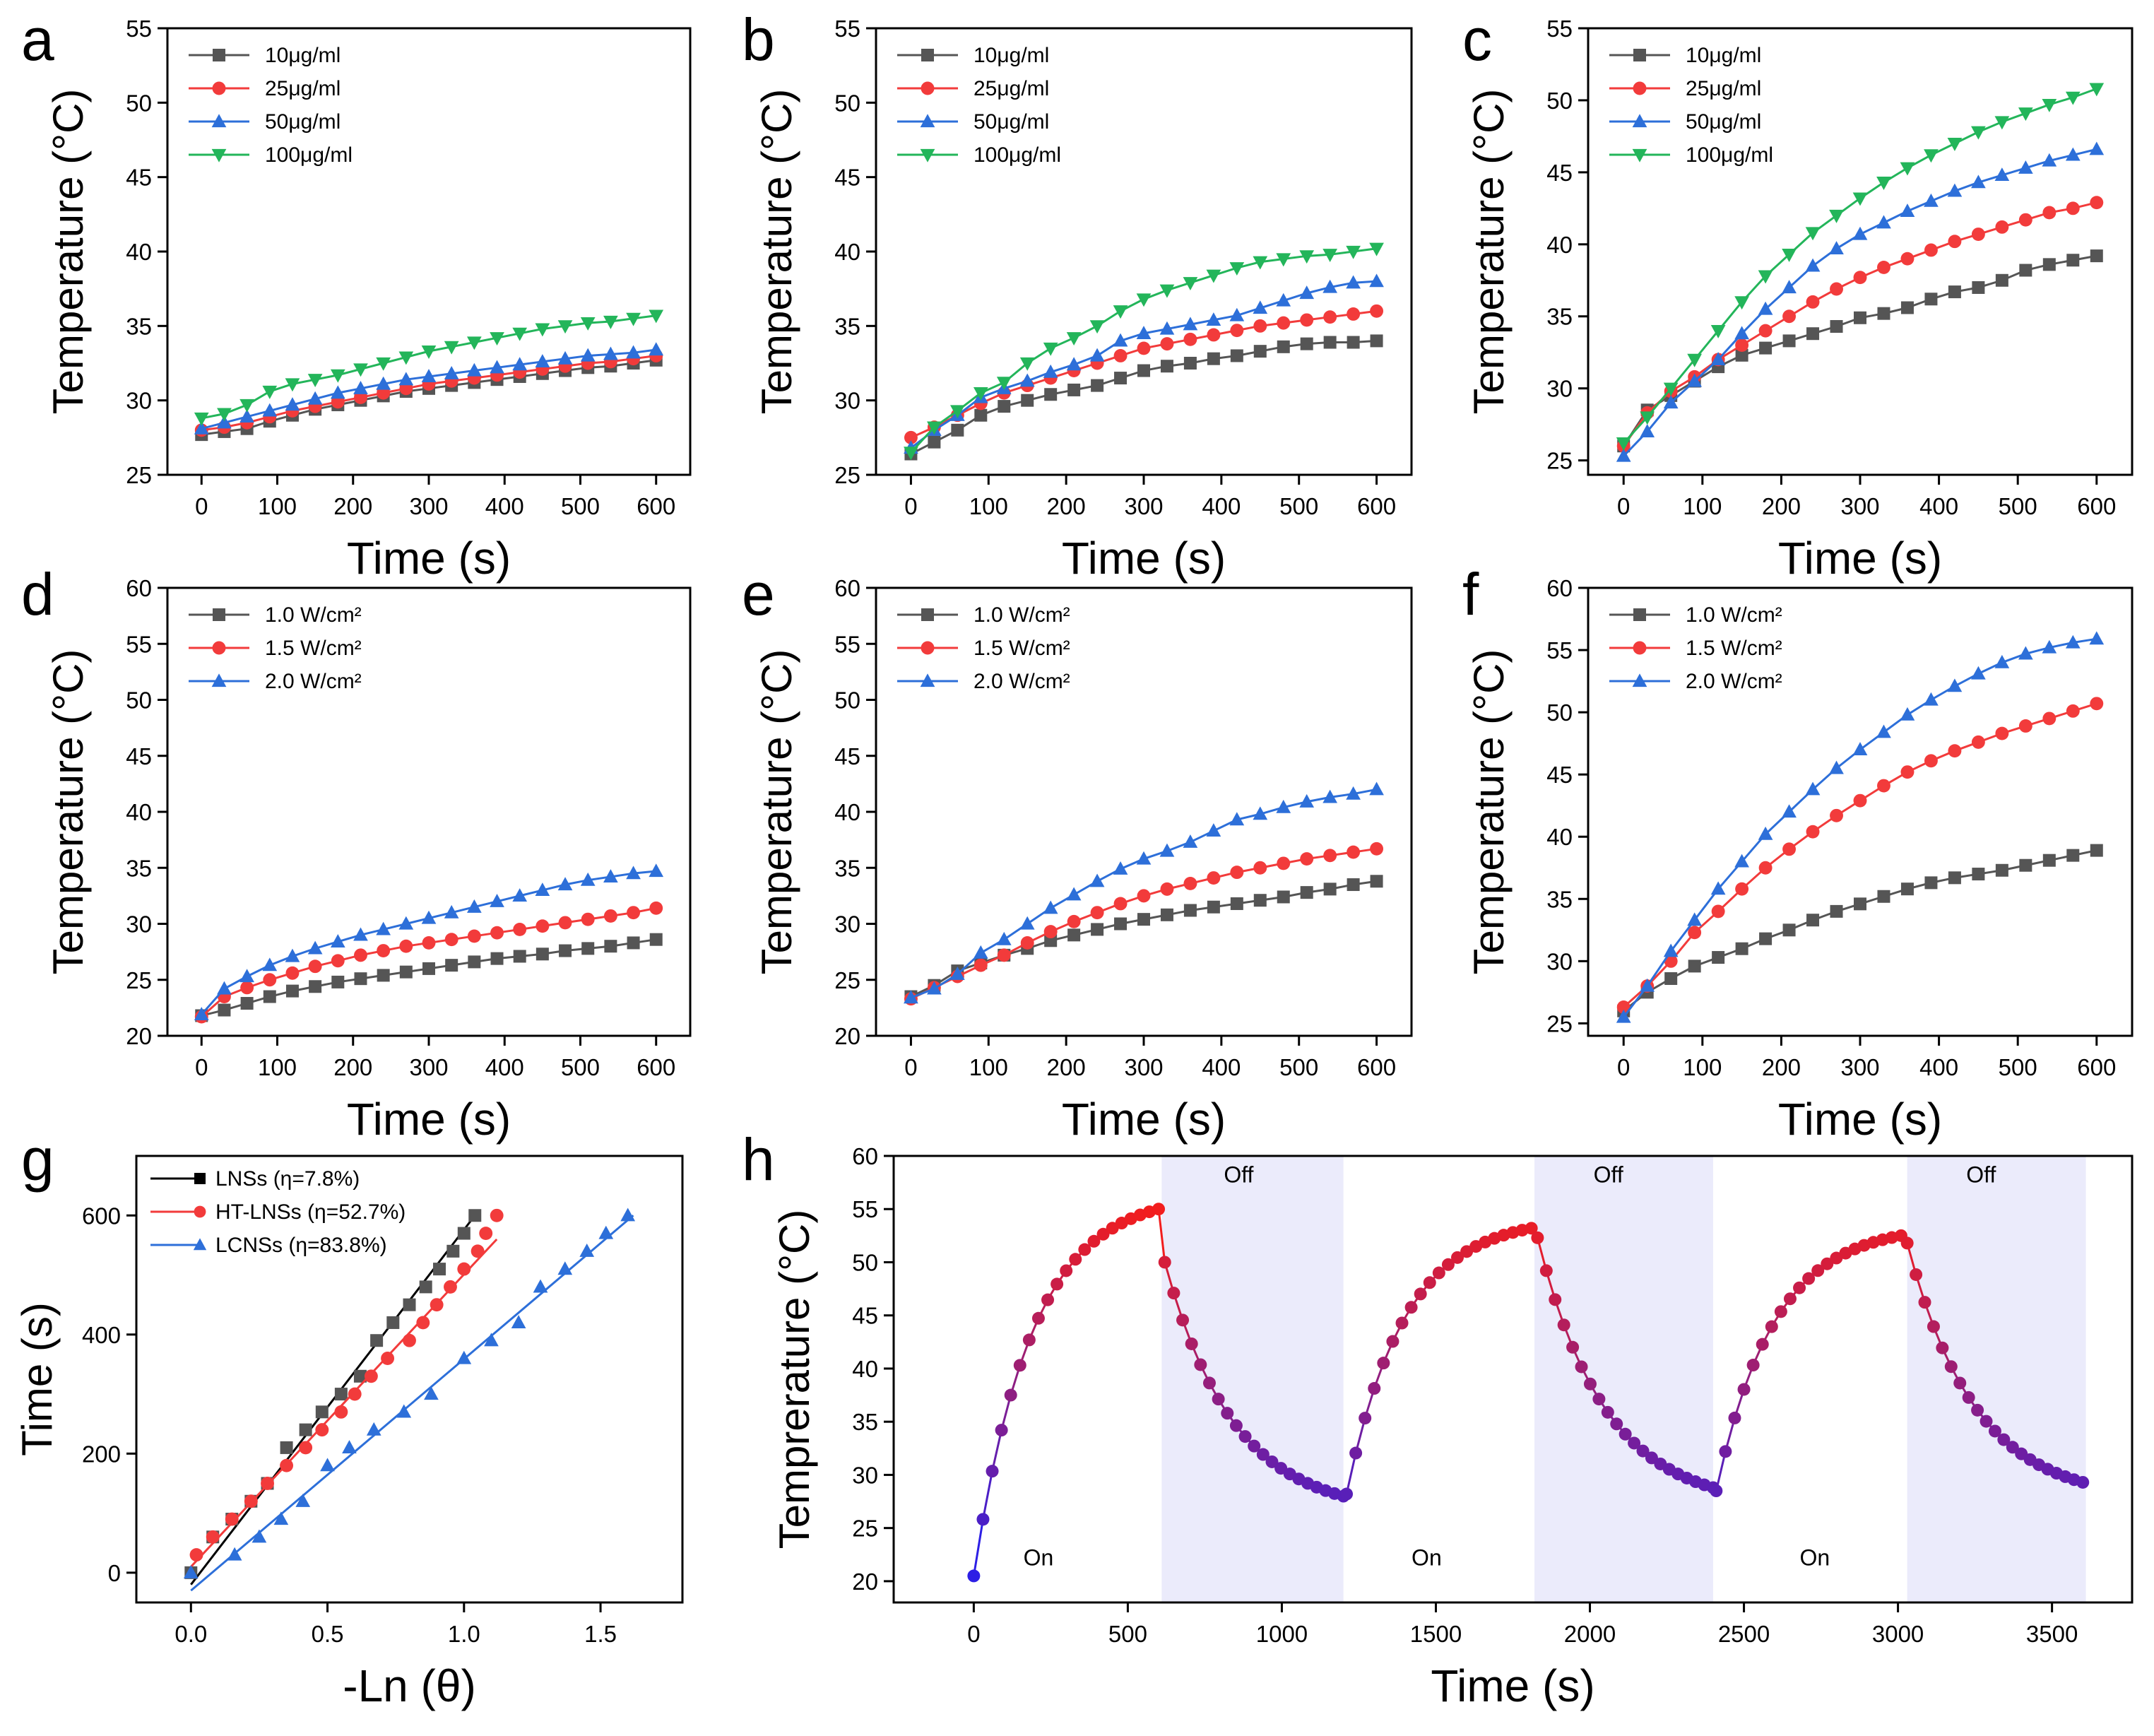 The width and height of the screenshot is (2154, 1736). What do you see at coordinates (1427, 1557) in the screenshot?
I see `on-off-annotation: On` at bounding box center [1427, 1557].